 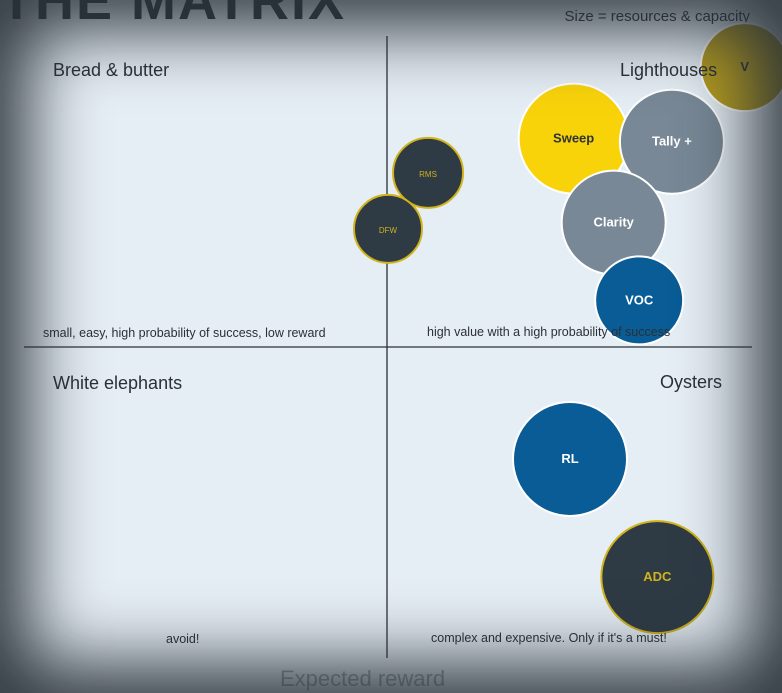 I want to click on quadrant-desc-white-elephants: avoid!, so click(x=183, y=639).